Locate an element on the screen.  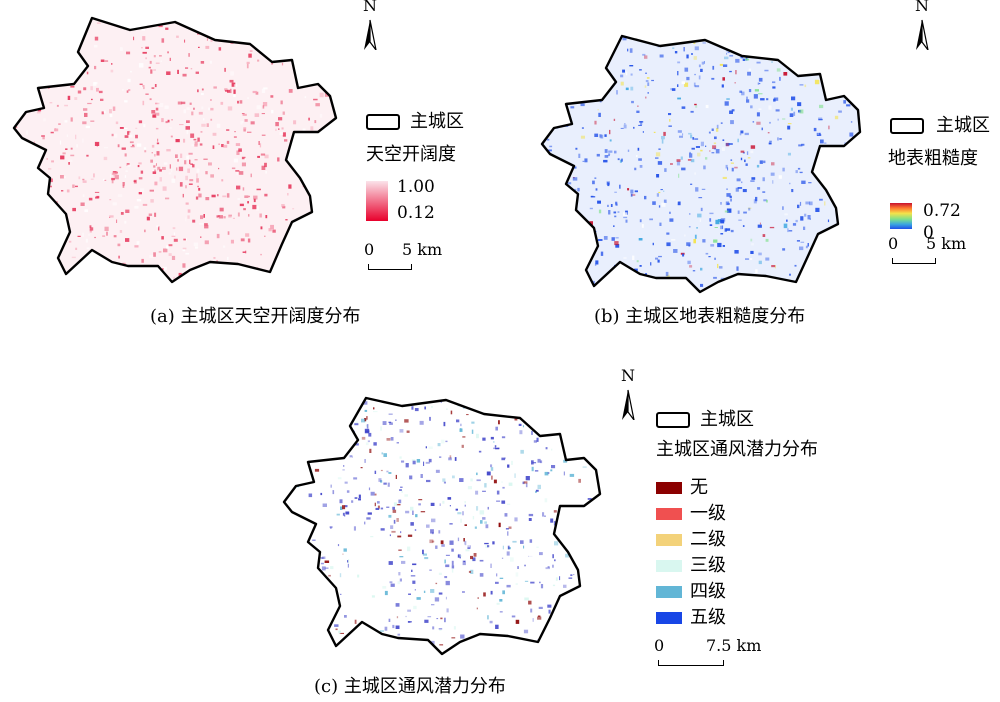
legend-title: 主城区通风潜力分布 is located at coordinates (737, 449).